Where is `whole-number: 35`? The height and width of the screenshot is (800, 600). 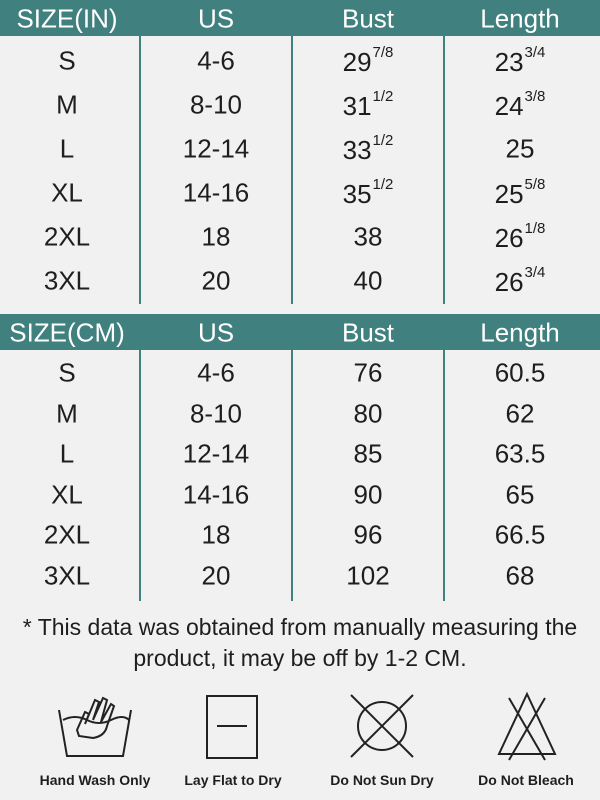
whole-number: 35 is located at coordinates (357, 194).